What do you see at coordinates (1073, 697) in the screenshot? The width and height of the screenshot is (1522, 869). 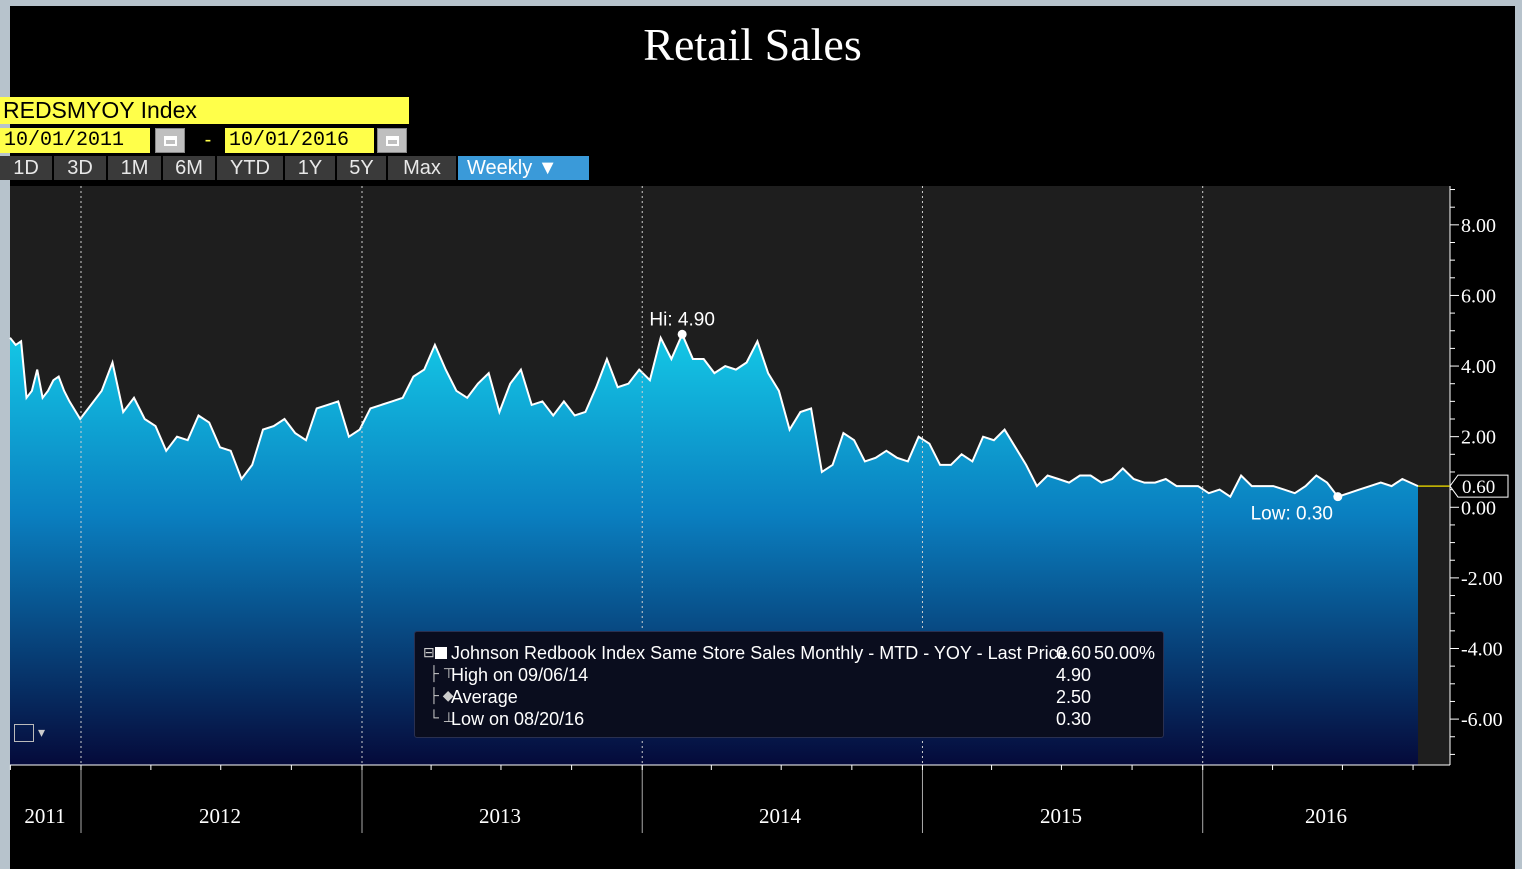 I see `legend-average-value: 2.50` at bounding box center [1073, 697].